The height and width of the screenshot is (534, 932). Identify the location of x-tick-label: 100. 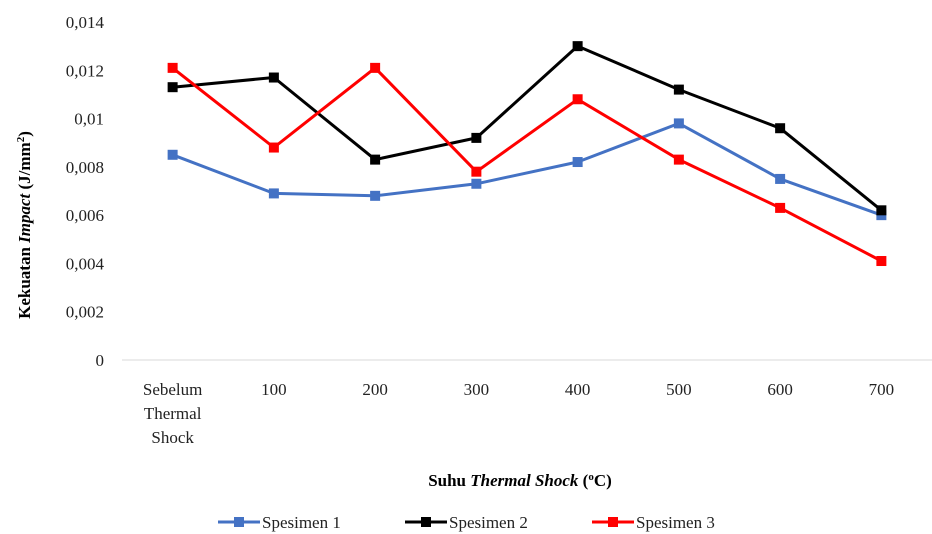
(274, 389).